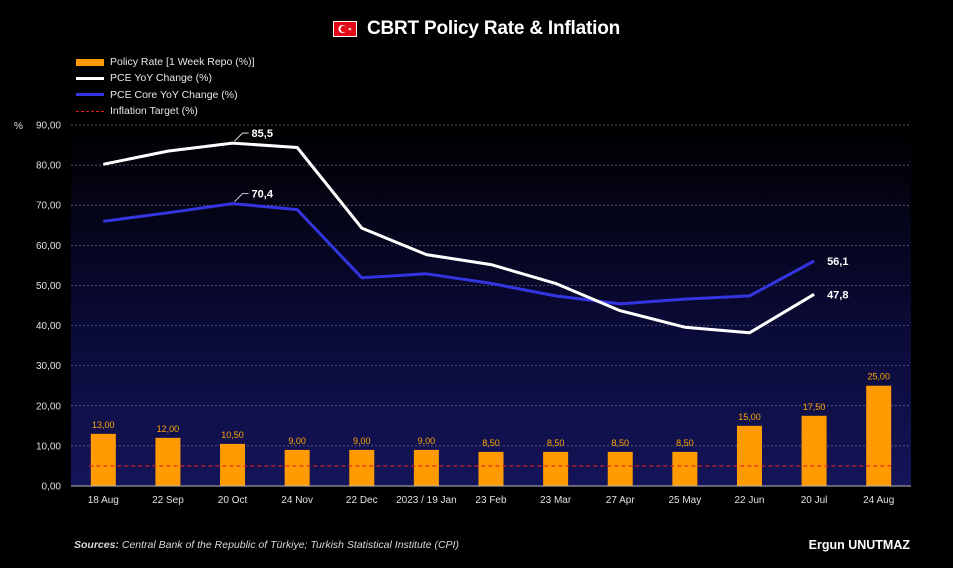 The height and width of the screenshot is (568, 953). Describe the element at coordinates (48, 246) in the screenshot. I see `y-tick-label: 60,00` at that location.